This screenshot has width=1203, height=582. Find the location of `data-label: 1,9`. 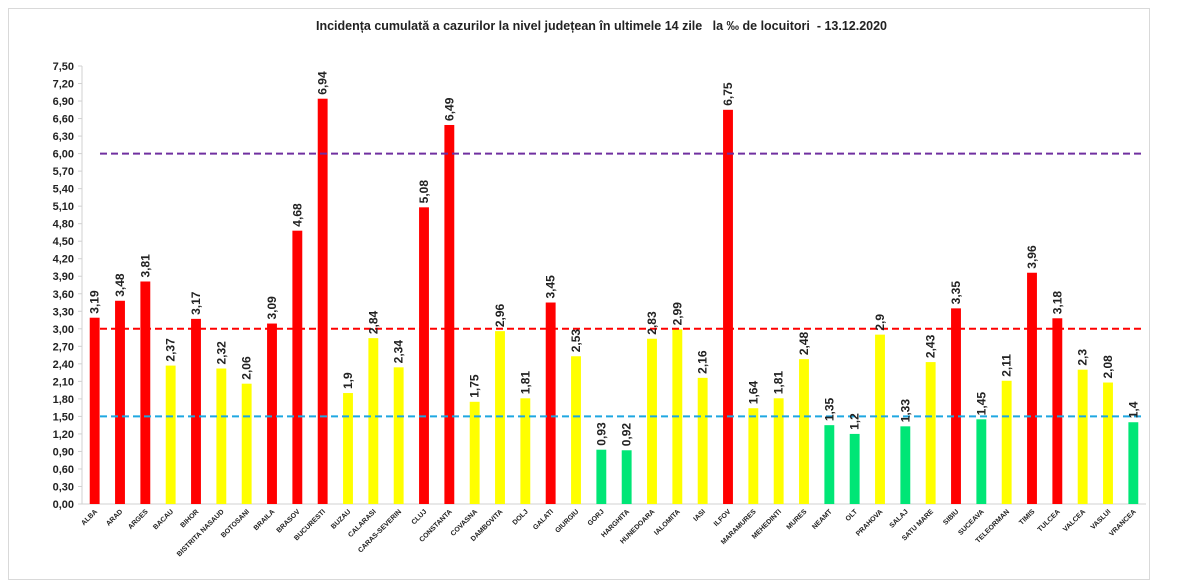

data-label: 1,9 is located at coordinates (348, 380).